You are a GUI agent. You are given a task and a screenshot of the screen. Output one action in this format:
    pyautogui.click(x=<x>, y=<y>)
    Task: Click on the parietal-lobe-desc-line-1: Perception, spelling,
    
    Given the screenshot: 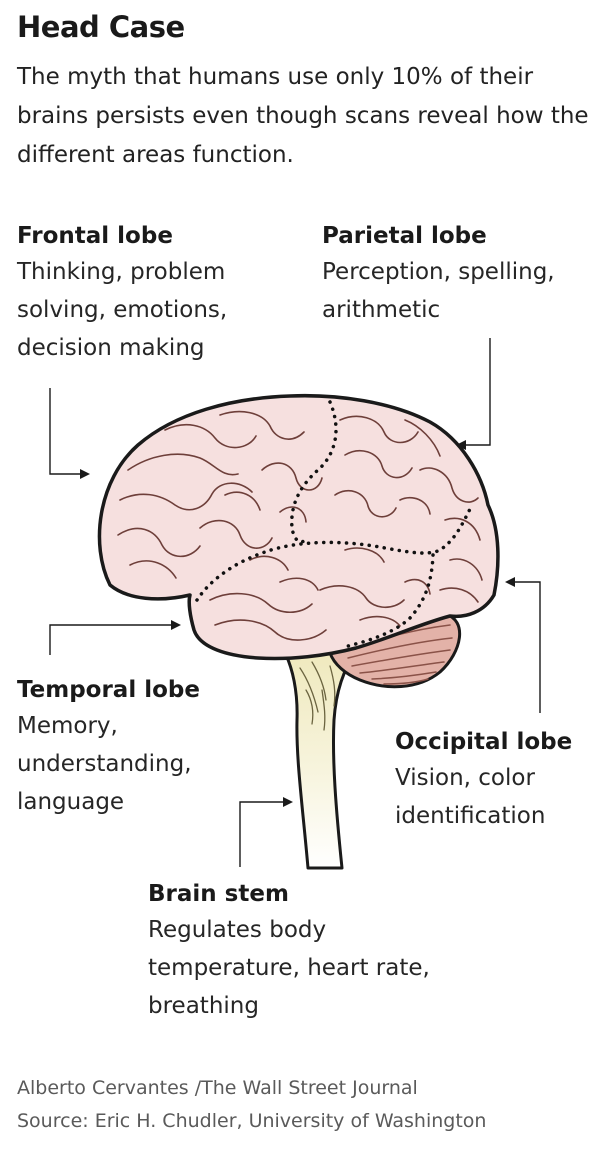 What is the action you would take?
    pyautogui.click(x=438, y=272)
    